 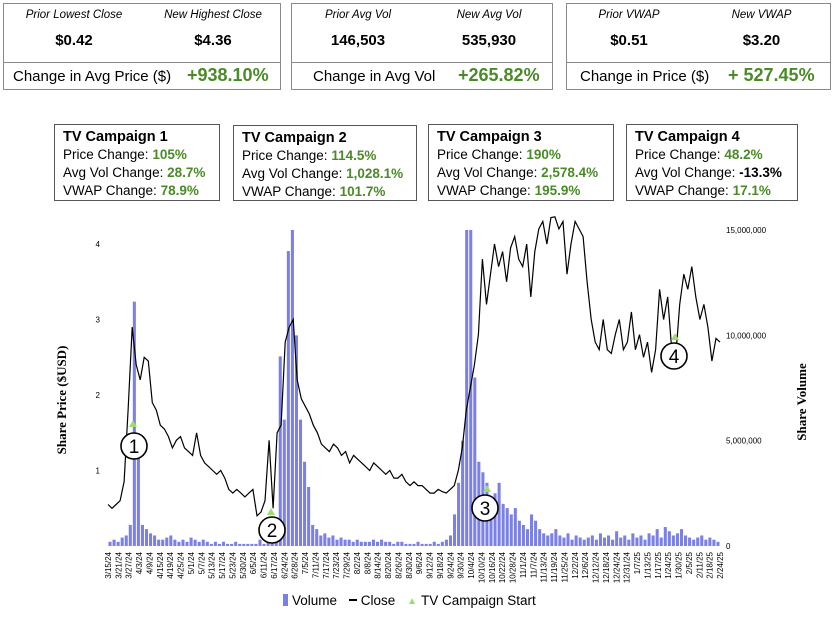 I want to click on x-tick-label: 8/2/24, so click(x=357, y=562).